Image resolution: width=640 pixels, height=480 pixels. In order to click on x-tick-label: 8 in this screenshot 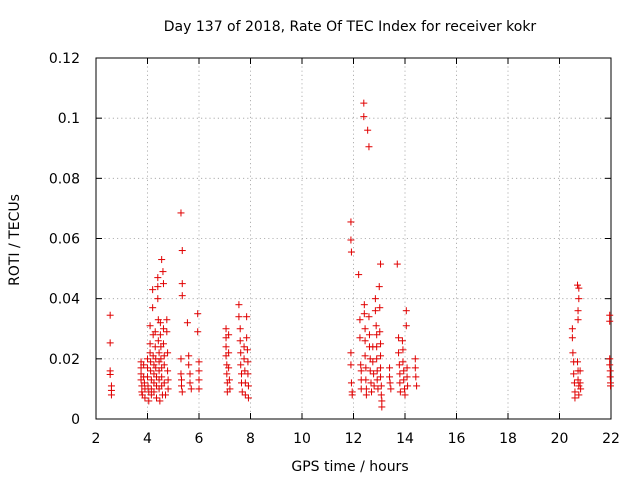, I will do `click(250, 439)`.